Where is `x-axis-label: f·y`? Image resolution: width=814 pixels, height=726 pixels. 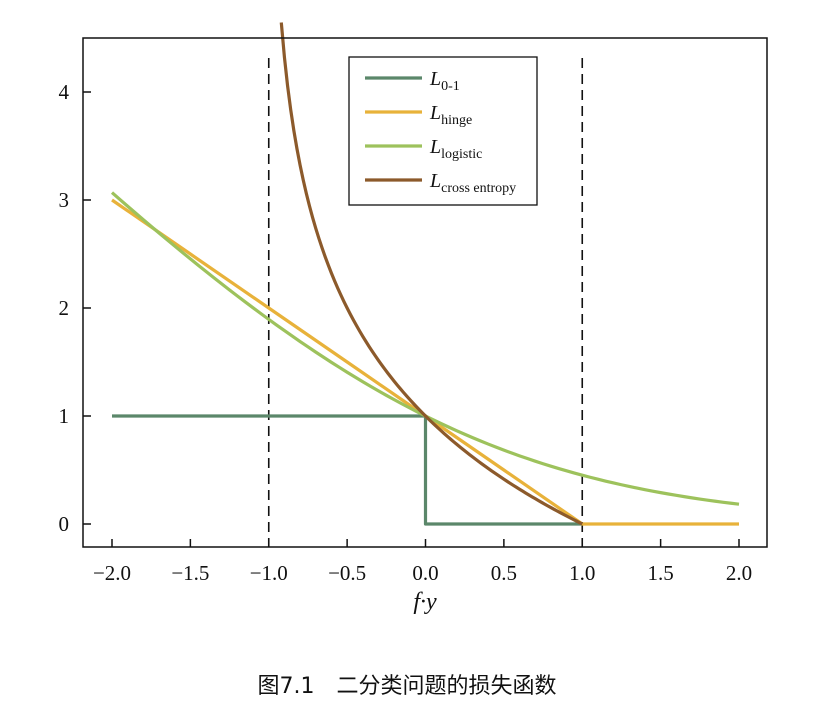 x-axis-label: f·y is located at coordinates (425, 602).